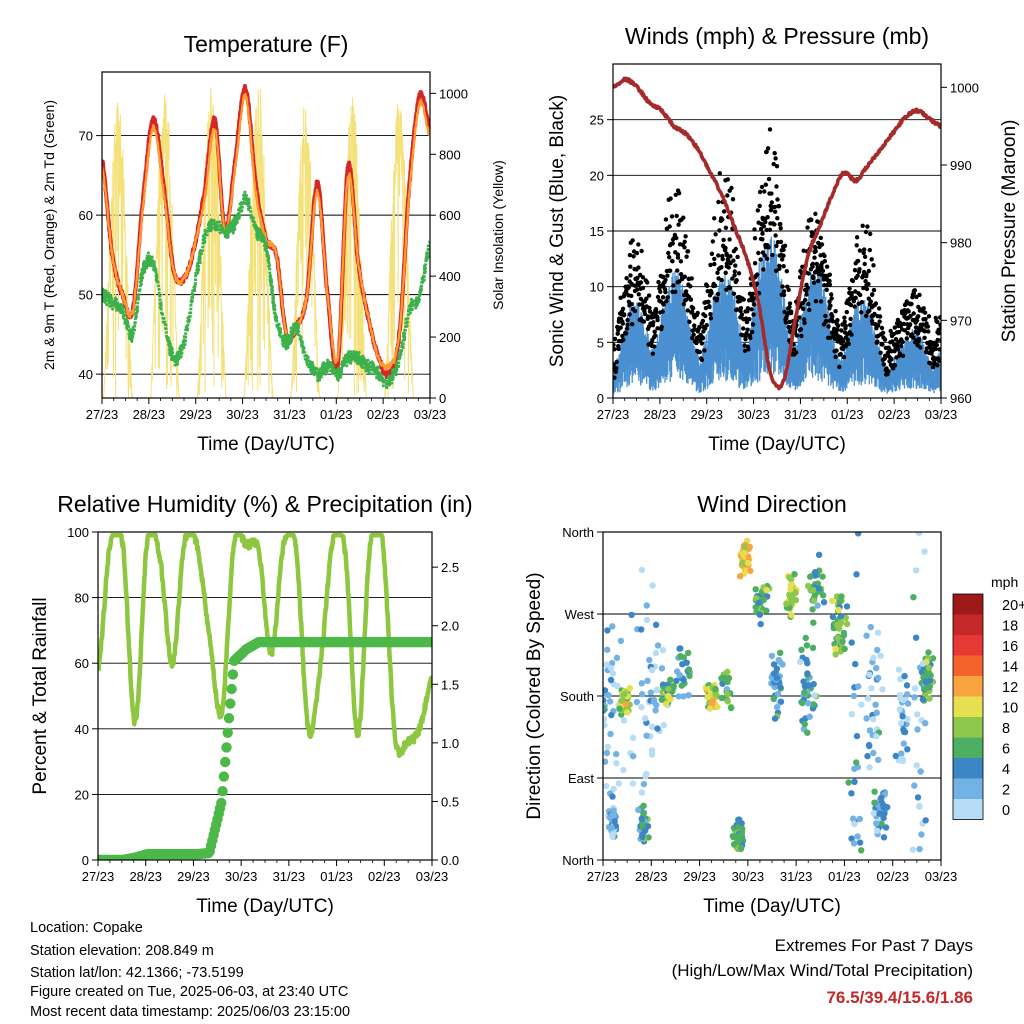  I want to click on humidity-xtick-label: 29/23, so click(193, 876).